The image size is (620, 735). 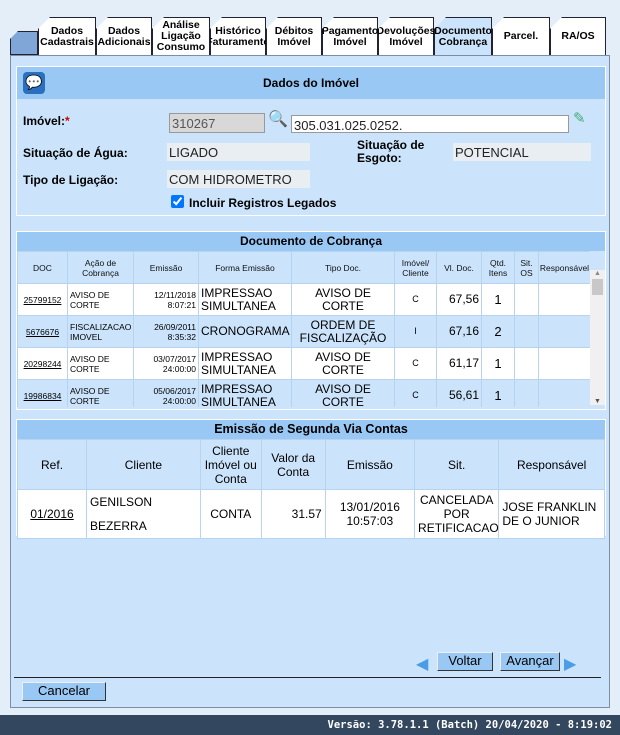 What do you see at coordinates (177, 201) in the screenshot?
I see `incluir-legados-checkbox` at bounding box center [177, 201].